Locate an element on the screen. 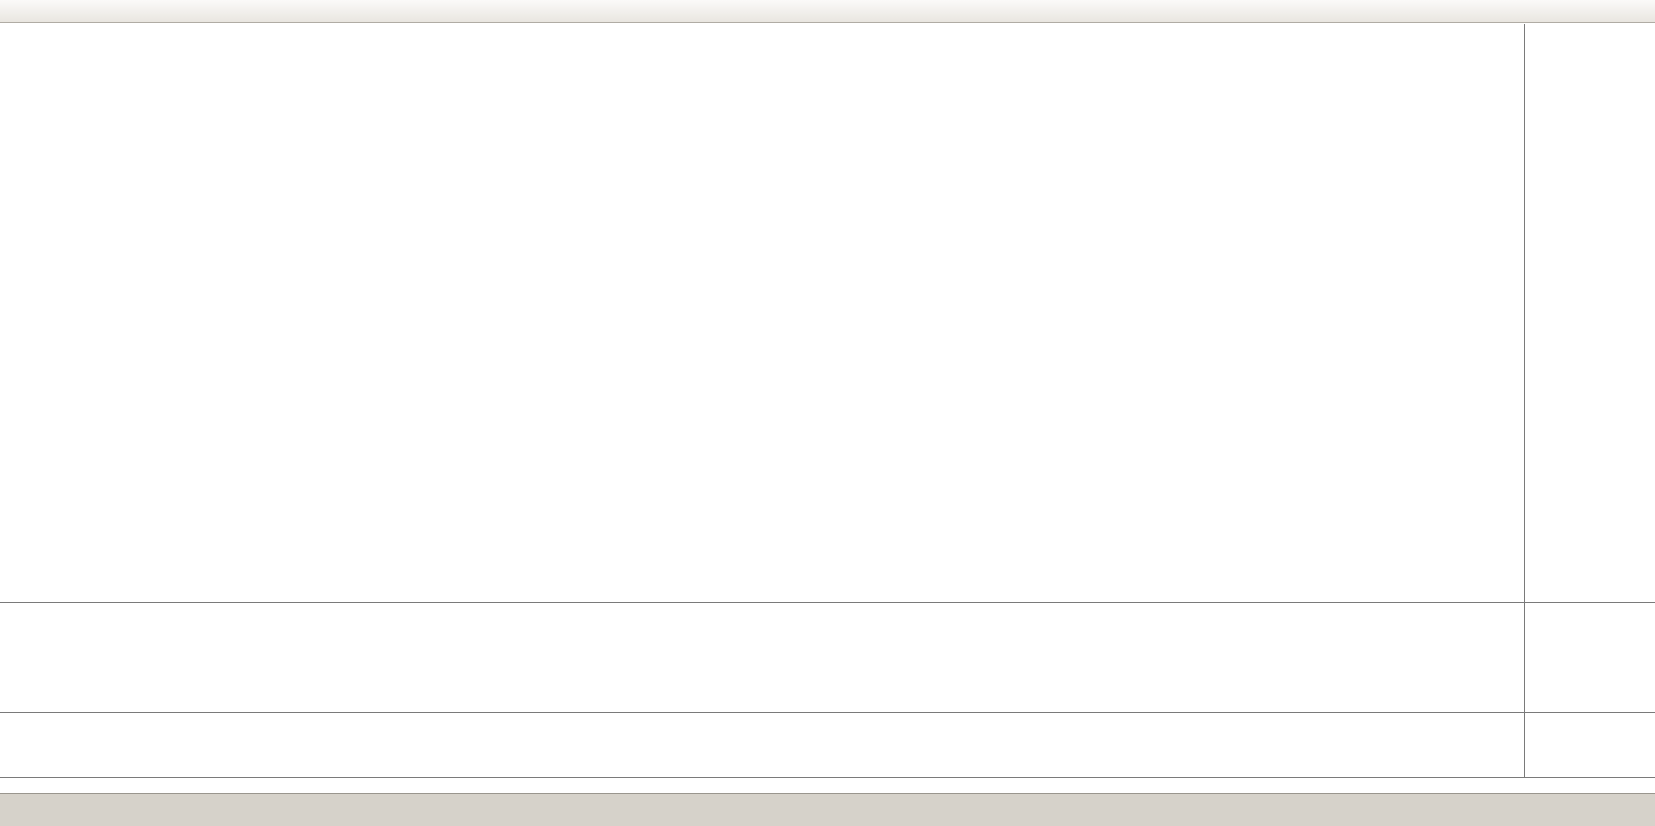 The height and width of the screenshot is (826, 1655). main-toolbar is located at coordinates (827, 11).